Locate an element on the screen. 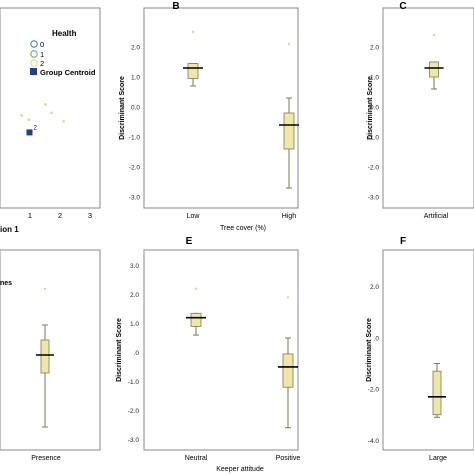 This screenshot has width=474, height=474. panel-f-y-label: Discriminant Score is located at coordinates (369, 350).